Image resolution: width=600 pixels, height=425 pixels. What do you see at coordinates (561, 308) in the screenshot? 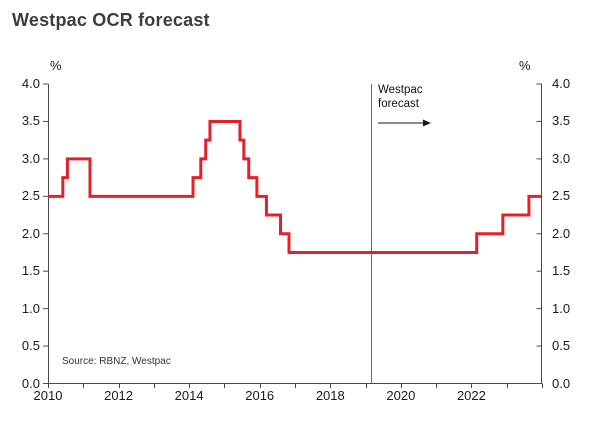
I see `y-tick-label-right-1.0: 1.0` at bounding box center [561, 308].